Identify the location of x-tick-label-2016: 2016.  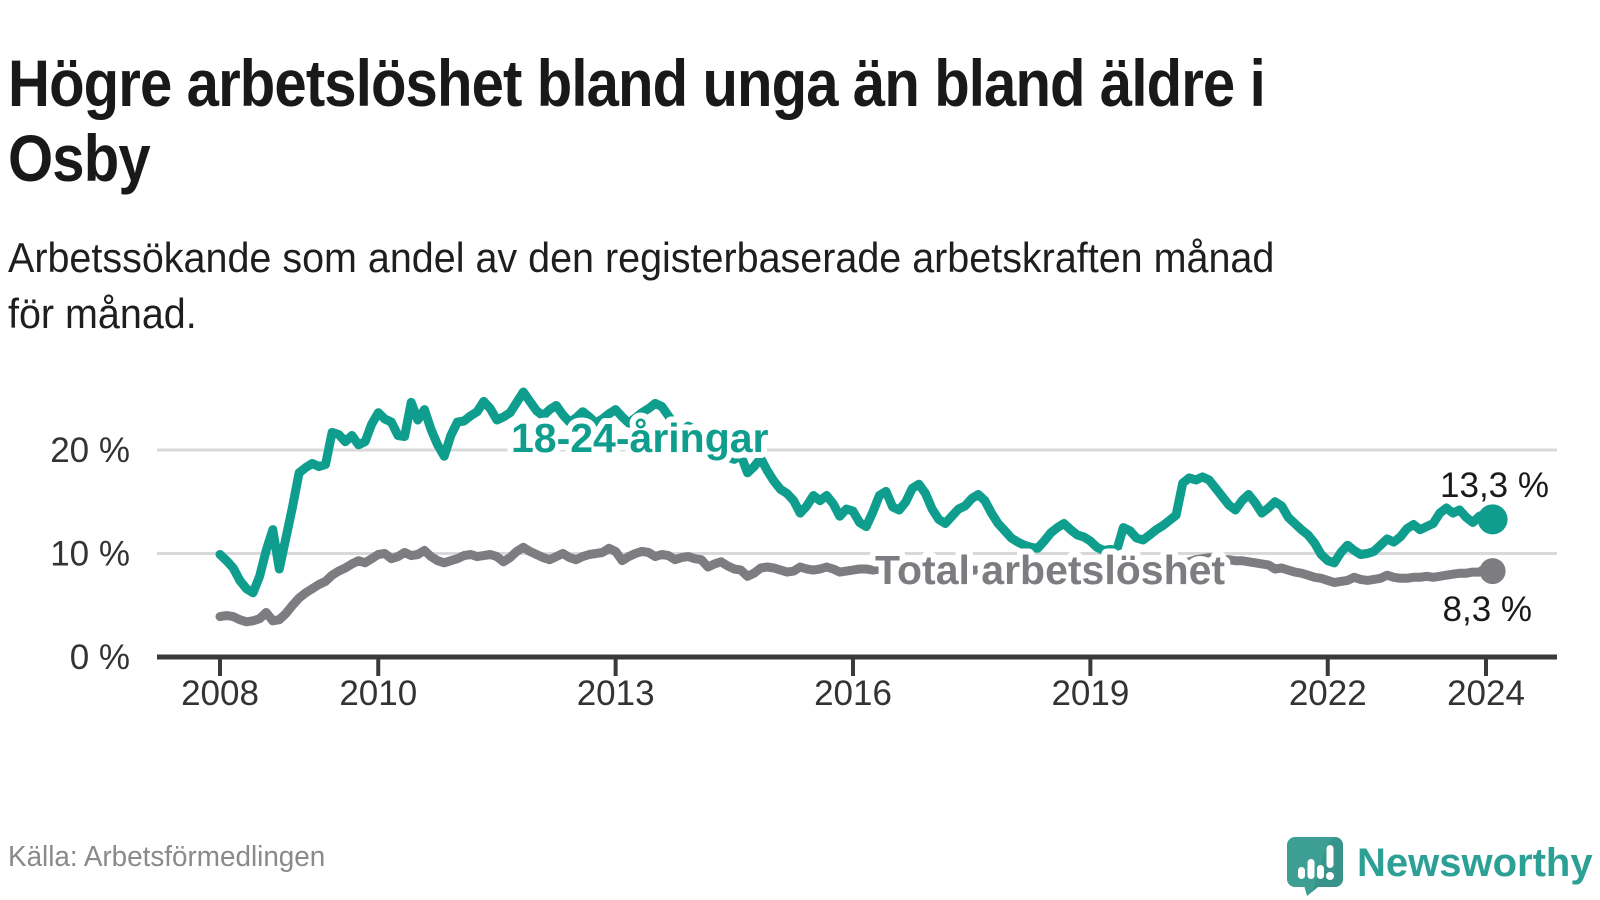
(853, 693).